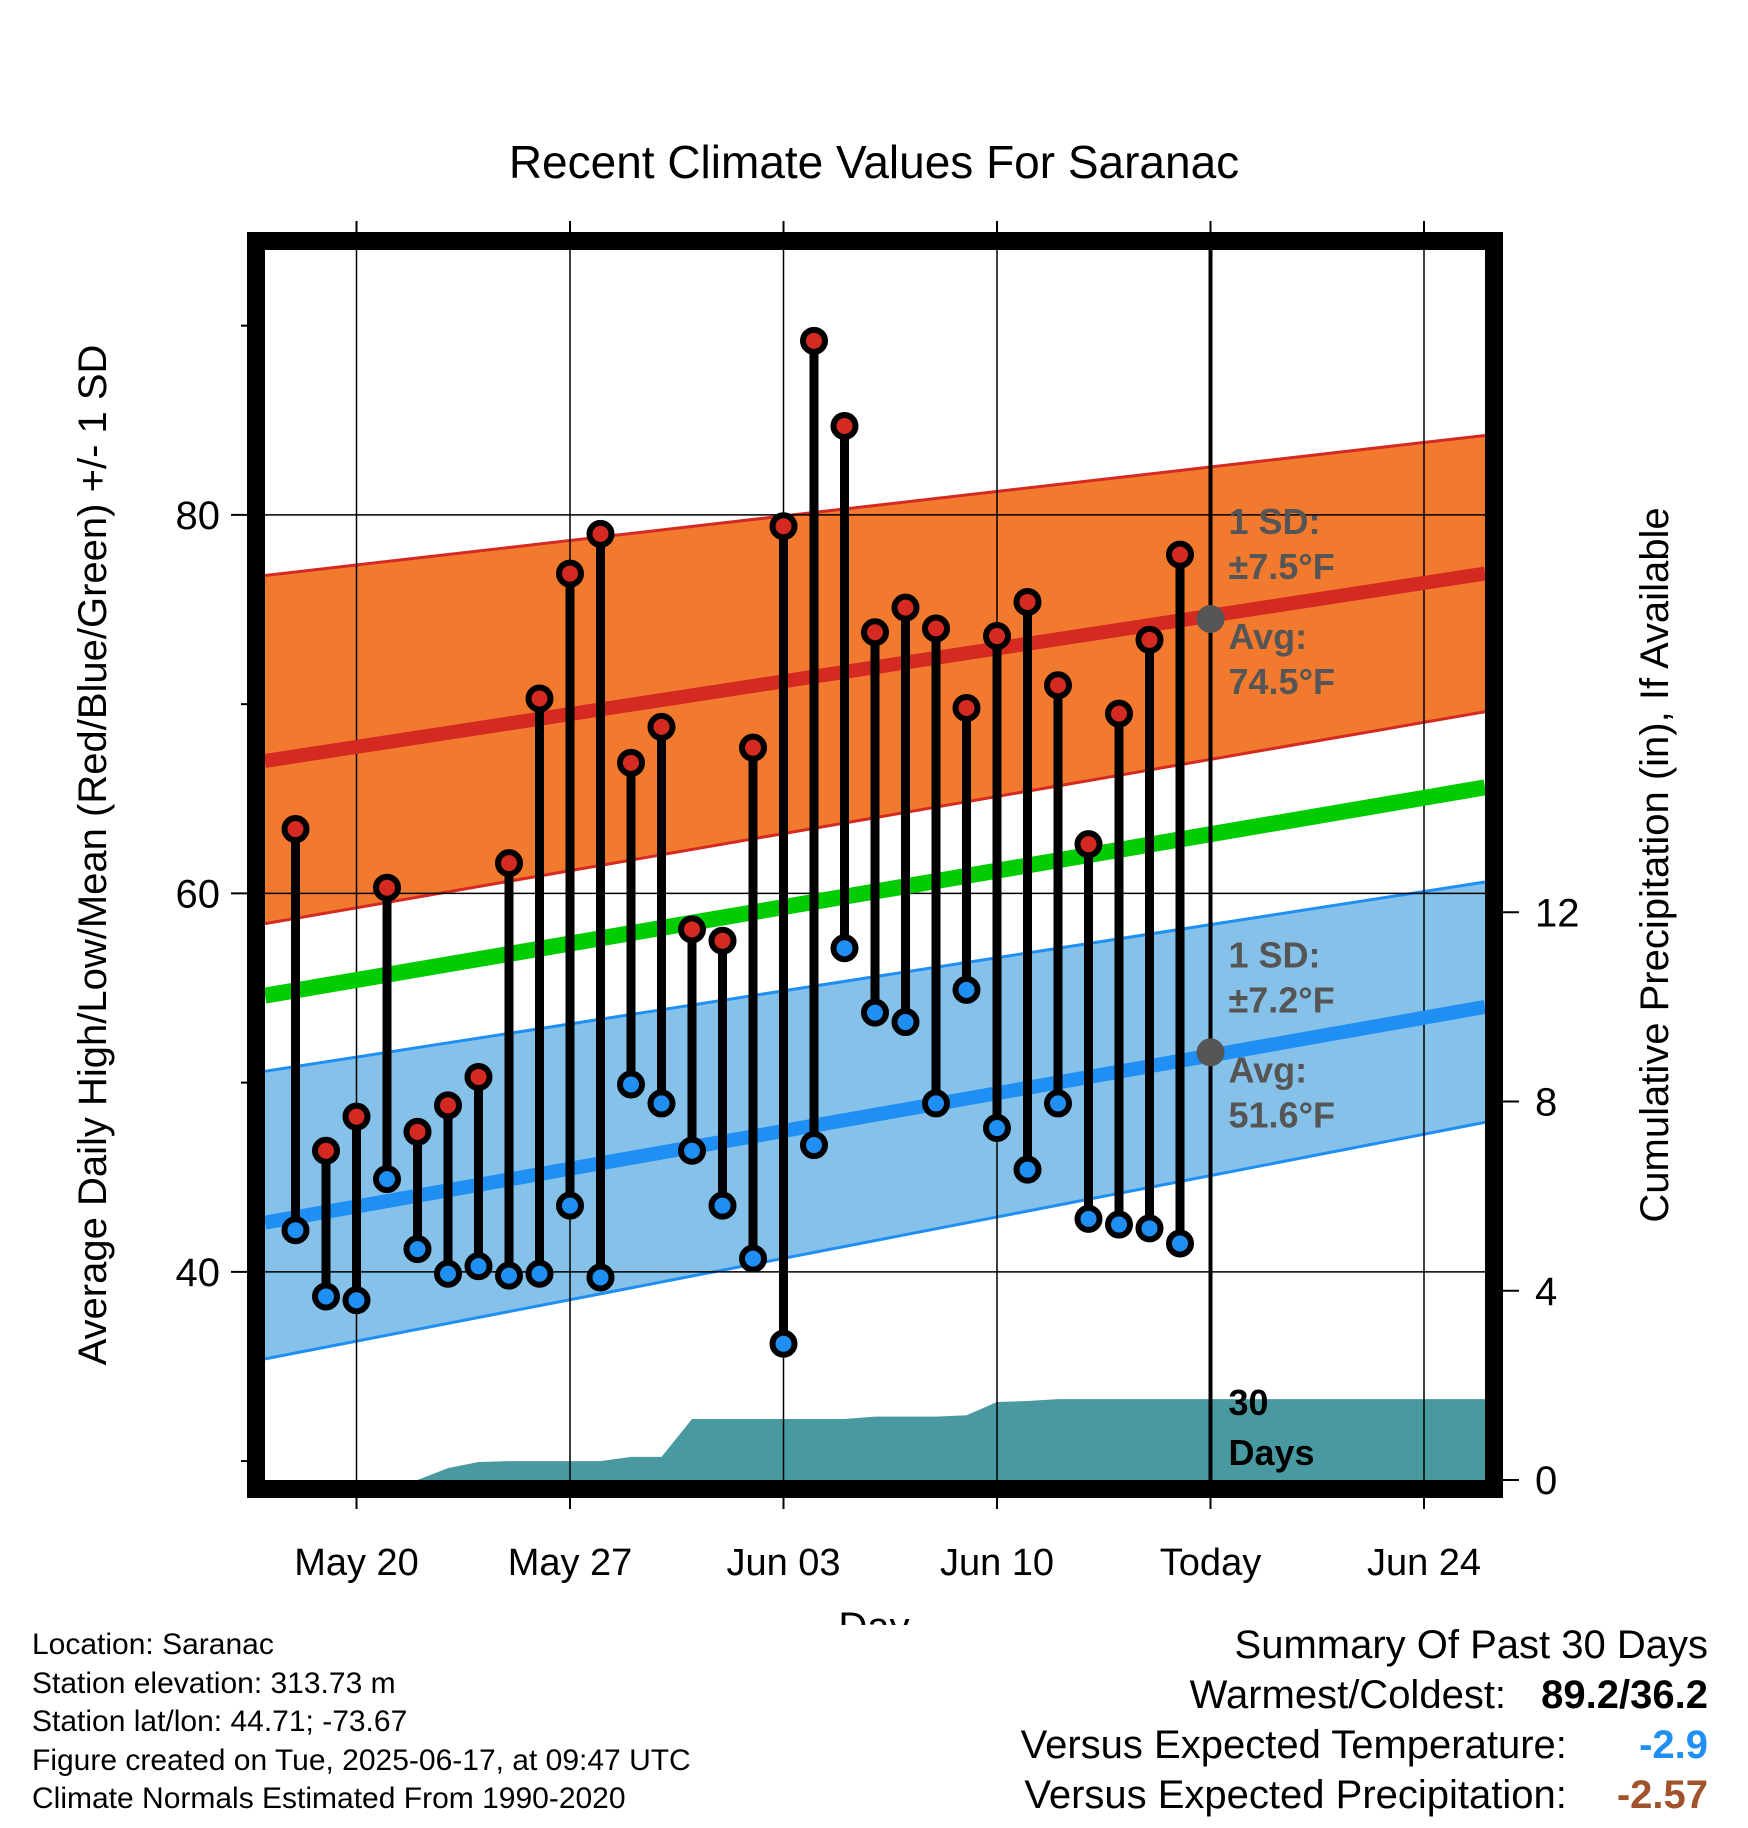 This screenshot has height=1828, width=1748. What do you see at coordinates (1293, 1745) in the screenshot?
I see `temp-label: Versus Expected Temperature:` at bounding box center [1293, 1745].